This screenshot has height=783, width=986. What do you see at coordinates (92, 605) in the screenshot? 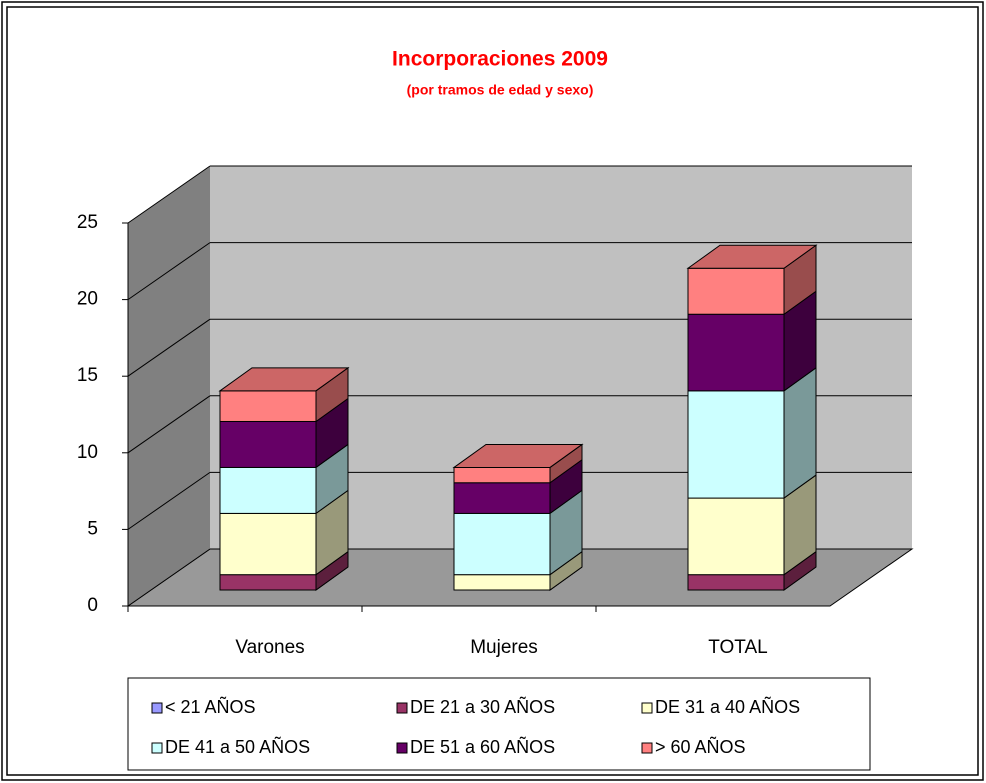
I see `y-tick-label: 0` at bounding box center [92, 605].